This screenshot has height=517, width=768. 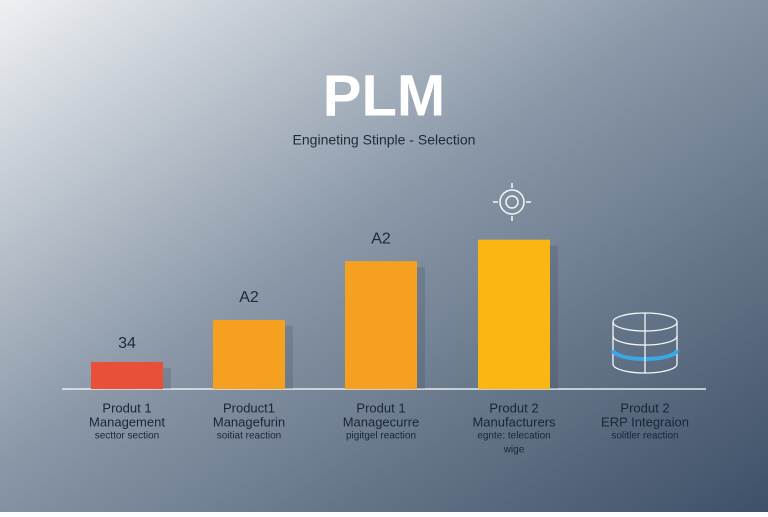 What do you see at coordinates (381, 421) in the screenshot?
I see `x-tick-label: Managecurre` at bounding box center [381, 421].